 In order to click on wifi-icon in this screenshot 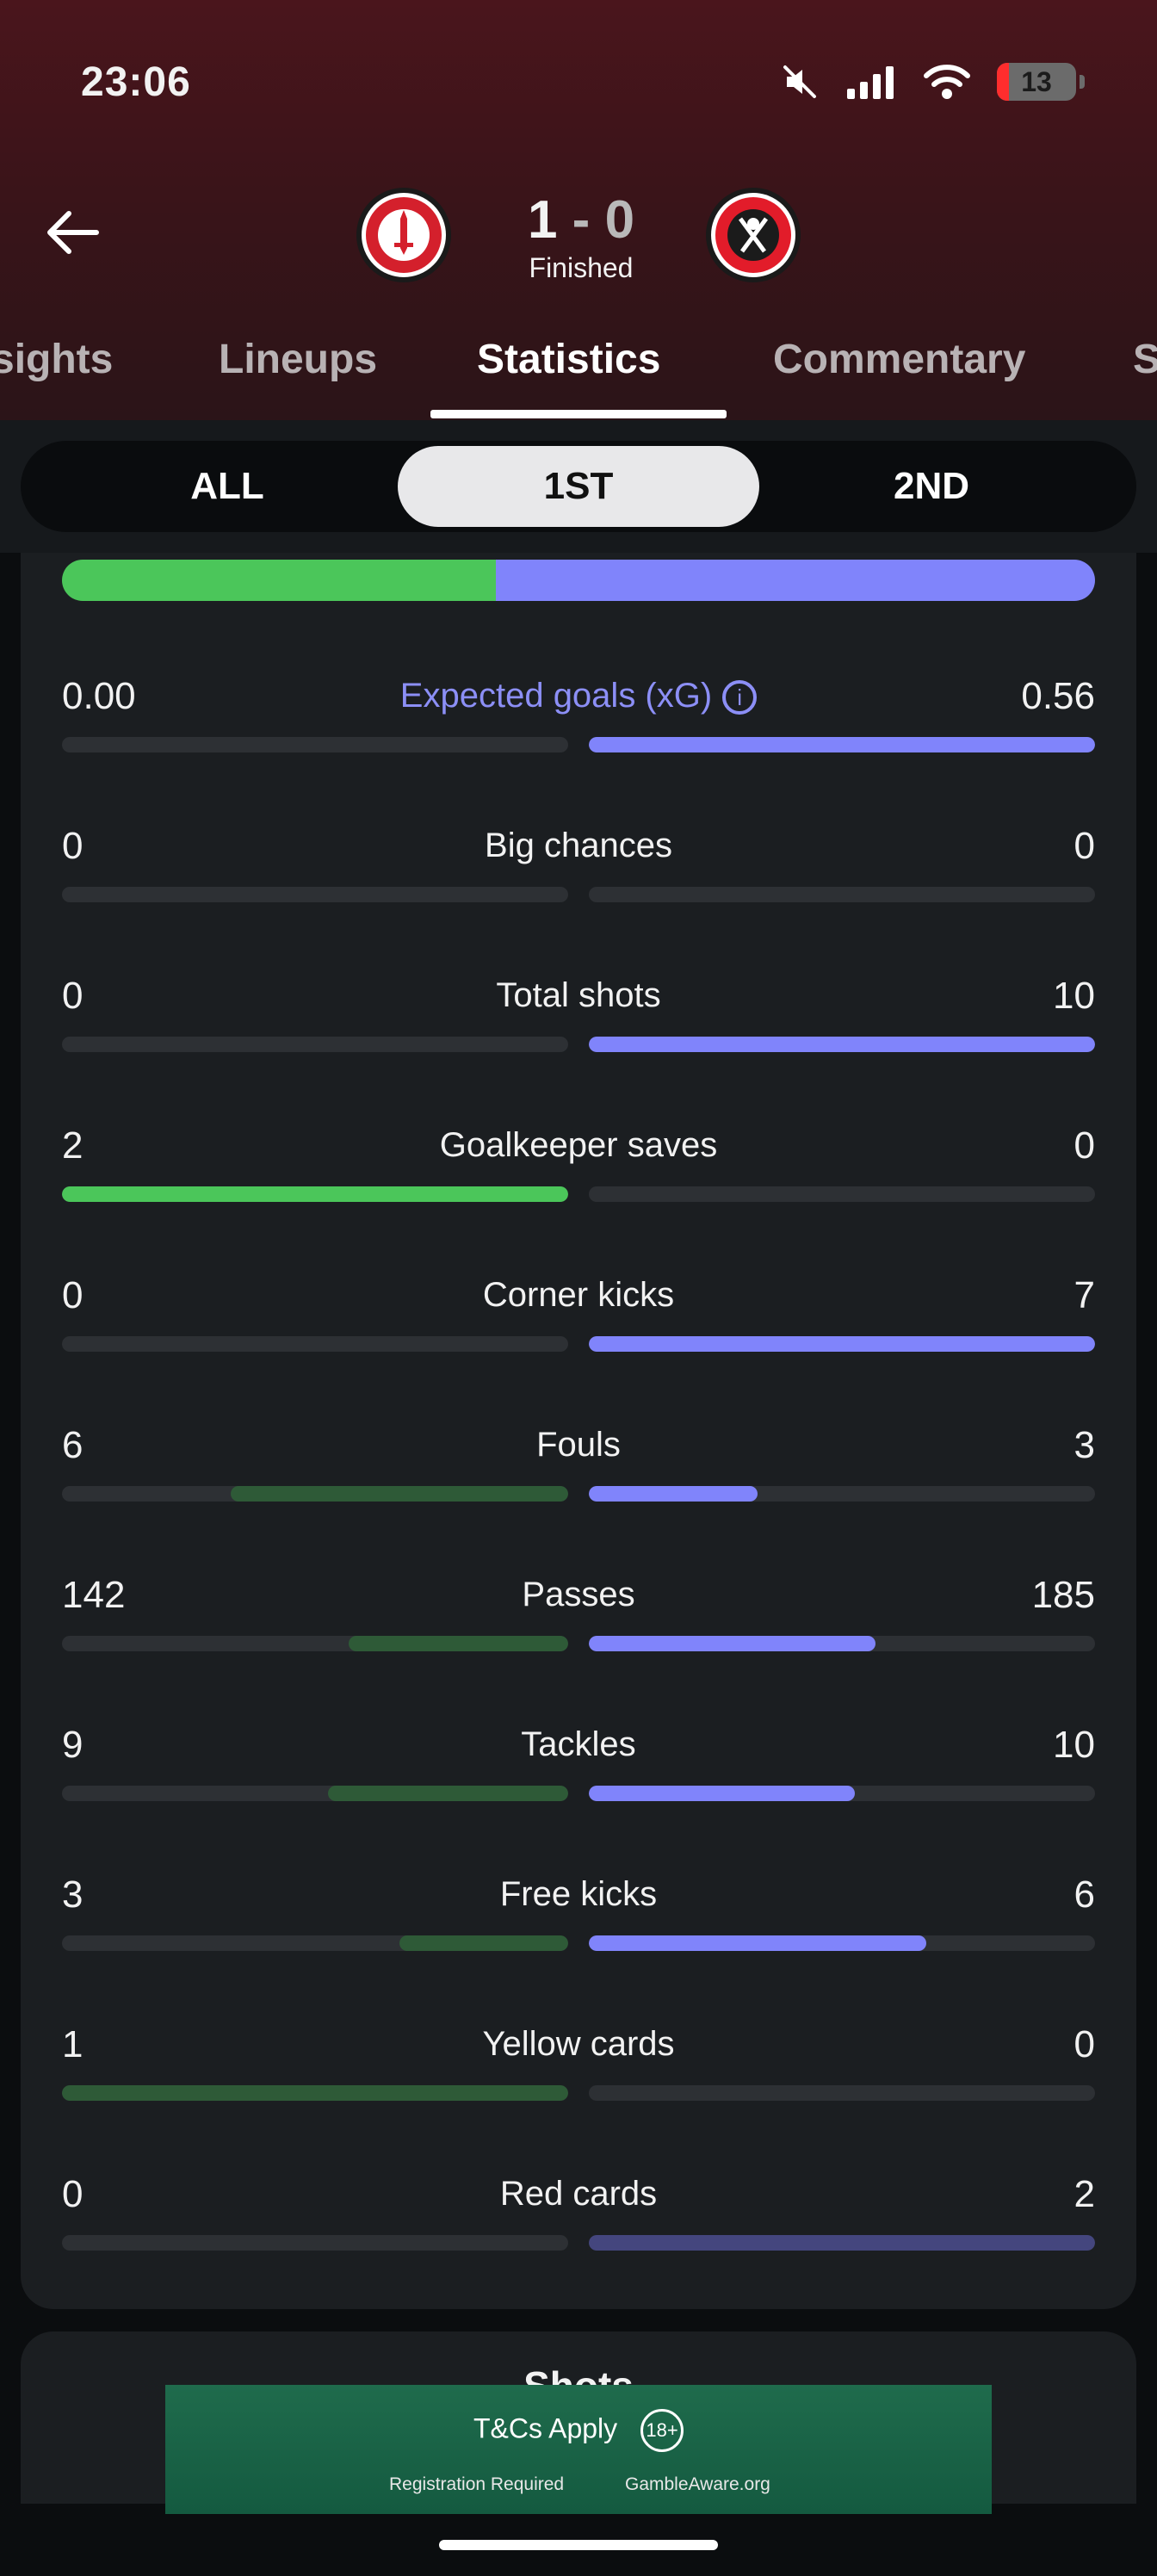, I will do `click(947, 82)`.